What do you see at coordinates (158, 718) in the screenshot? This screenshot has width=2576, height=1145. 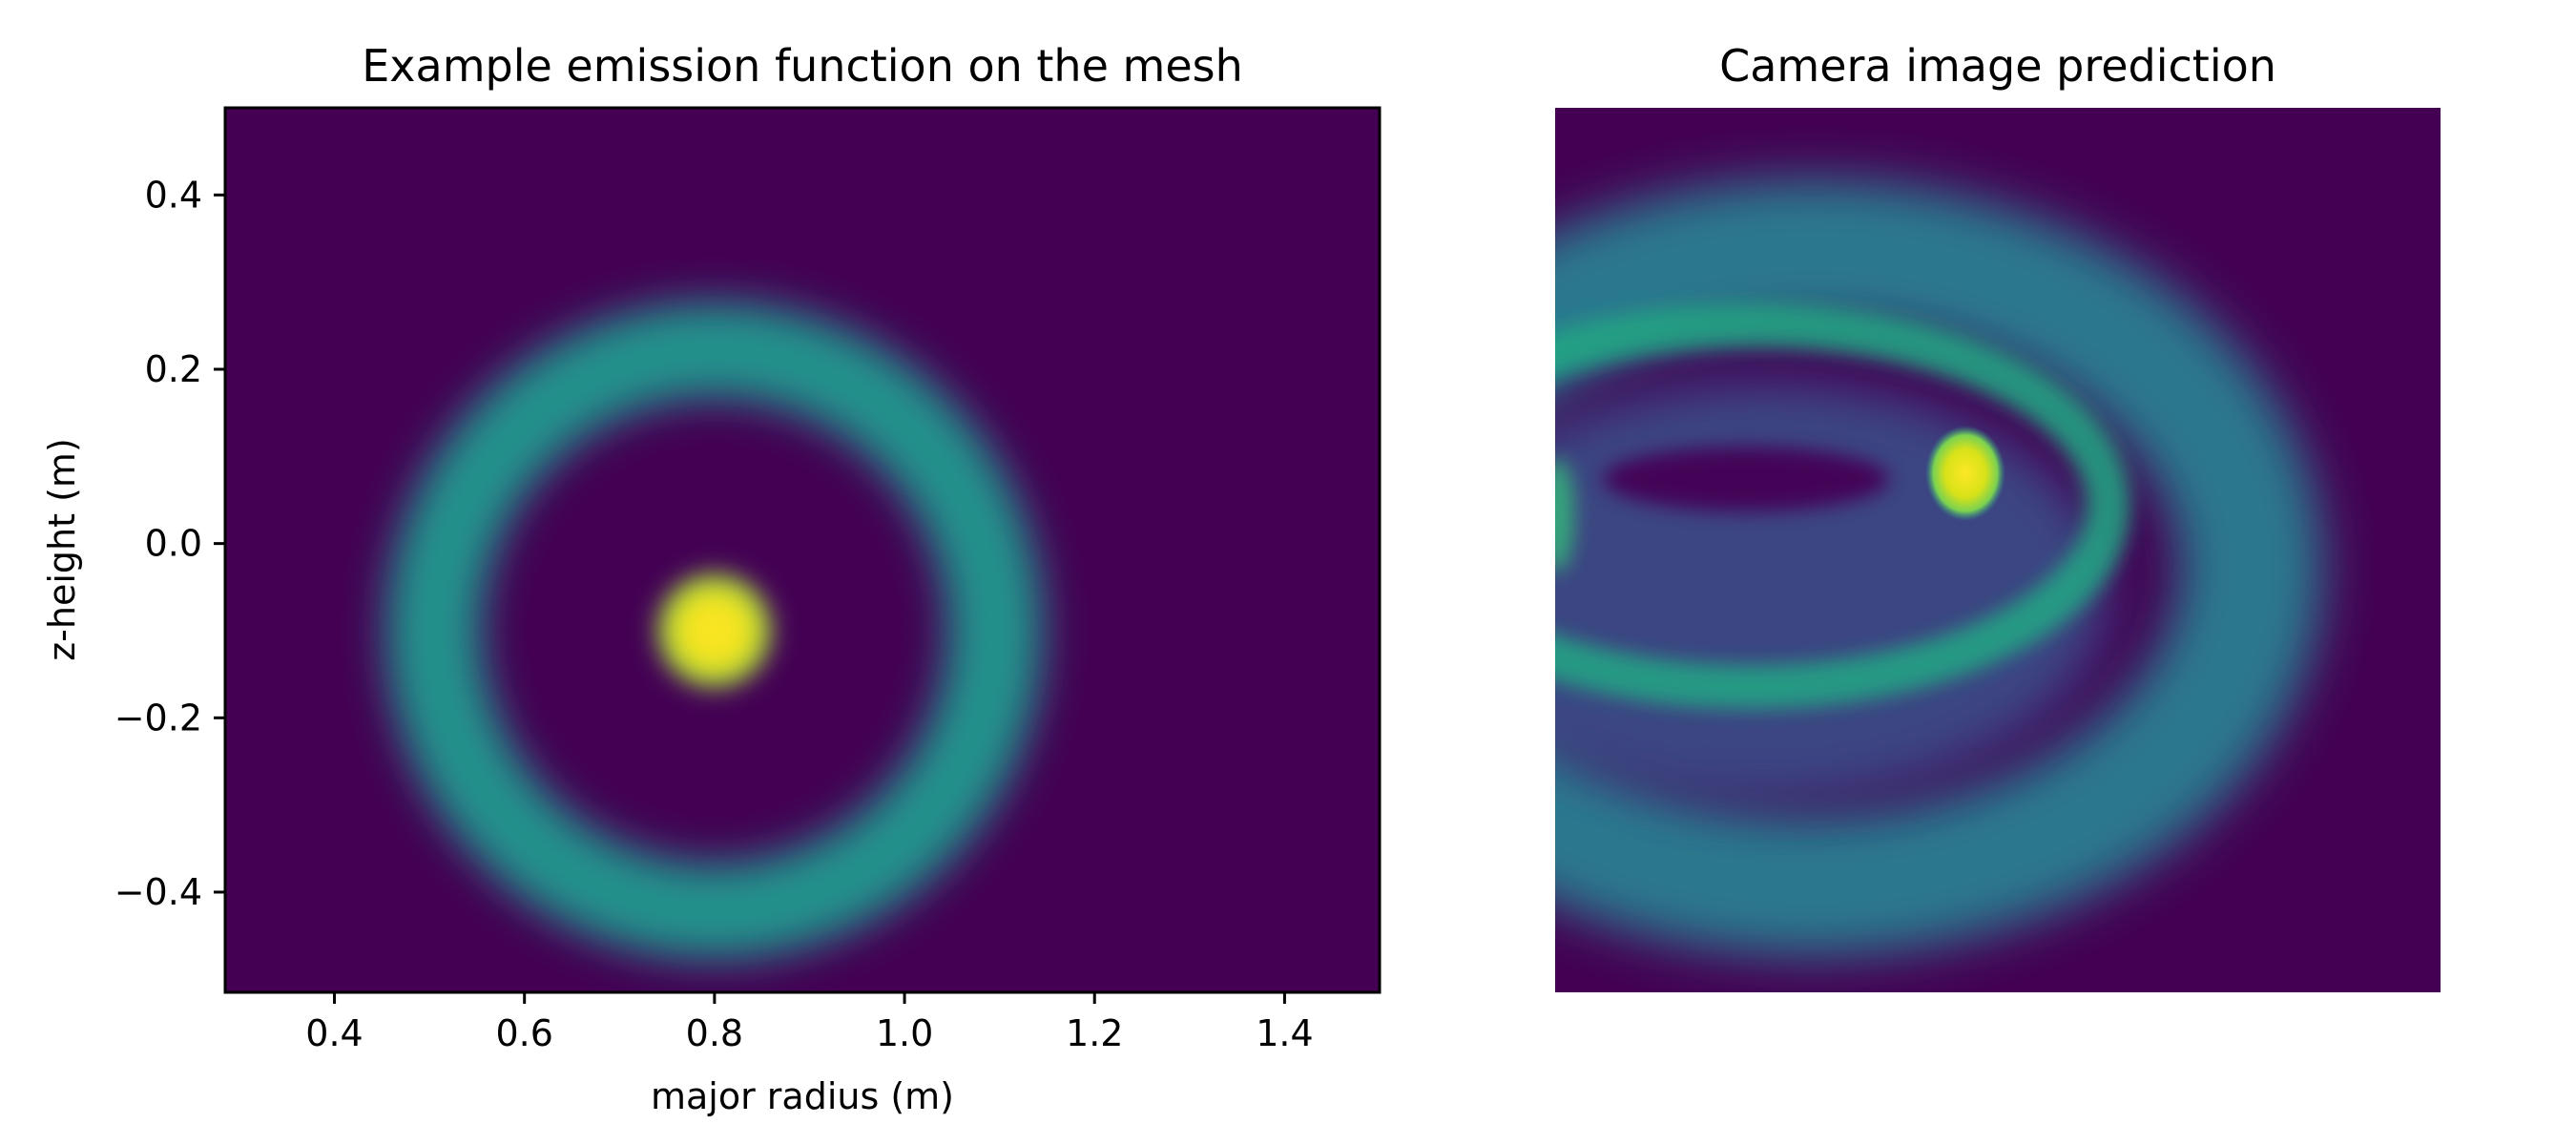 I see `y-tick-label: −0.2` at bounding box center [158, 718].